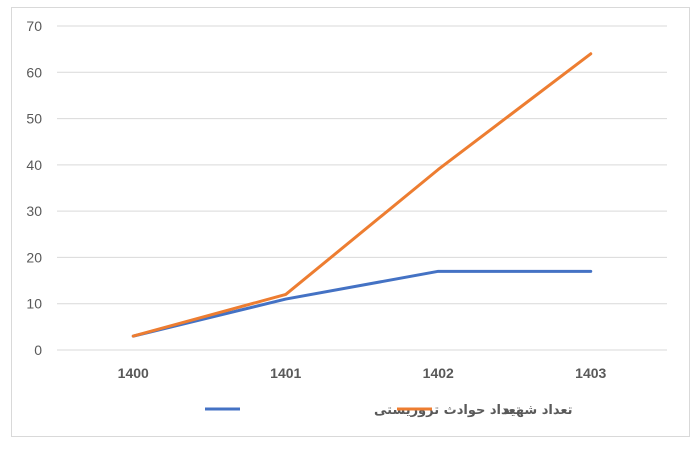 The height and width of the screenshot is (451, 700). Describe the element at coordinates (34, 257) in the screenshot. I see `y-tick-label: 20` at that location.